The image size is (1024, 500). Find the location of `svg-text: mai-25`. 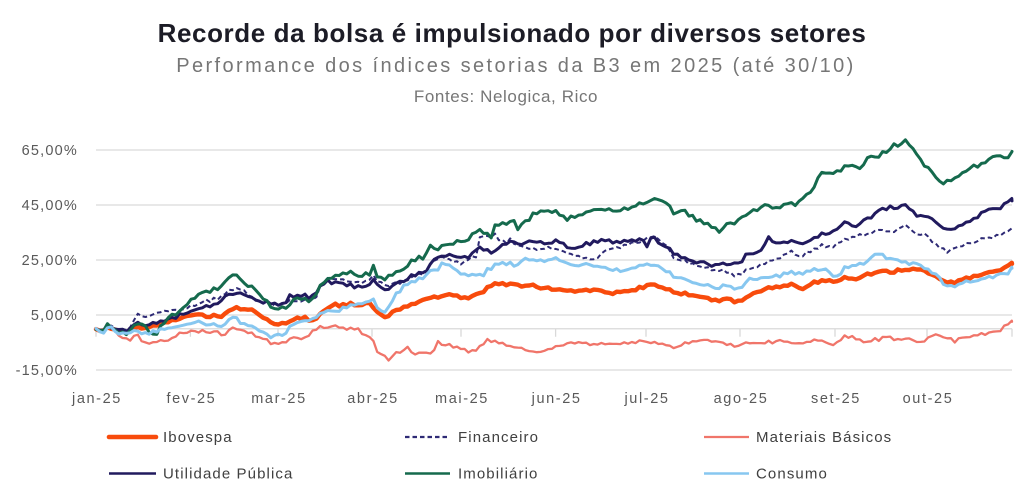

svg-text: mai-25 is located at coordinates (462, 399).